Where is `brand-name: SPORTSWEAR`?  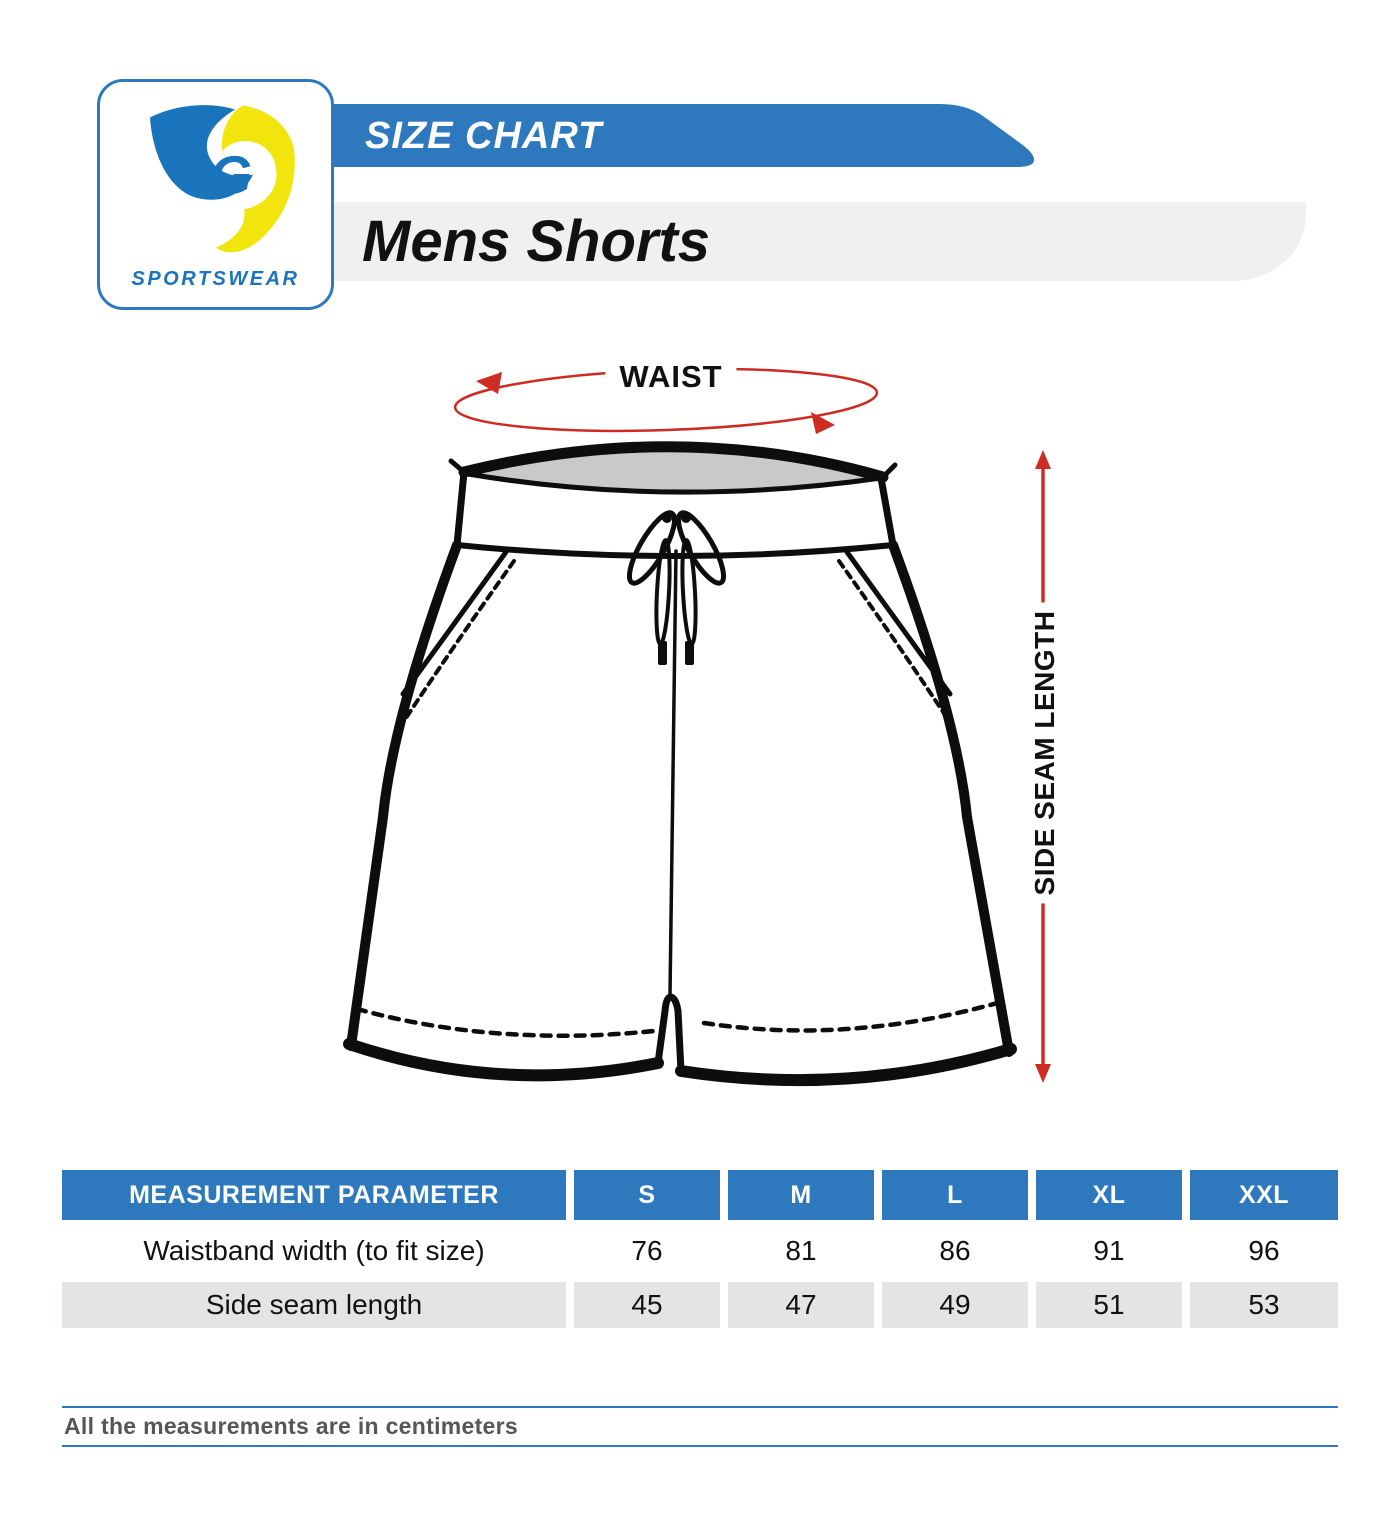
brand-name: SPORTSWEAR is located at coordinates (215, 279).